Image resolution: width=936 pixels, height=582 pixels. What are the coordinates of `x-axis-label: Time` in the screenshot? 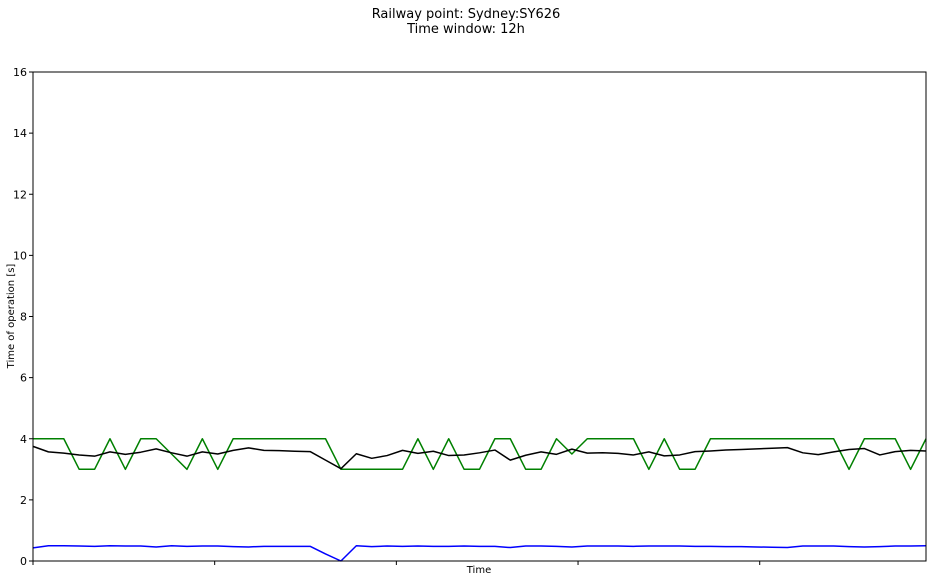 It's located at (478, 570).